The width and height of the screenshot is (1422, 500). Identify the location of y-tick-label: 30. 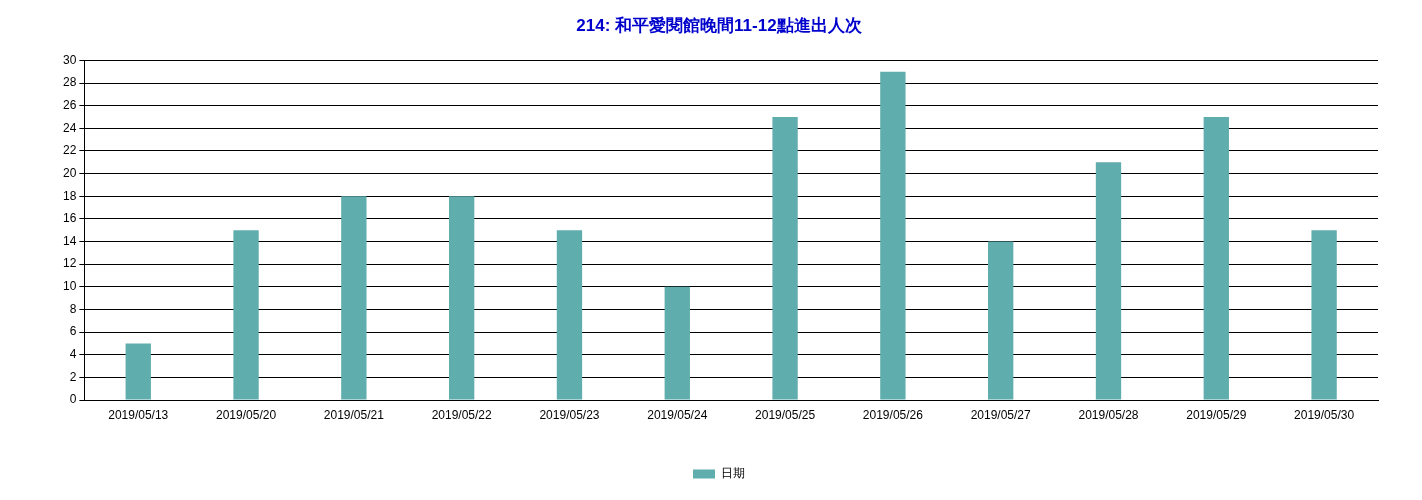
(69, 59).